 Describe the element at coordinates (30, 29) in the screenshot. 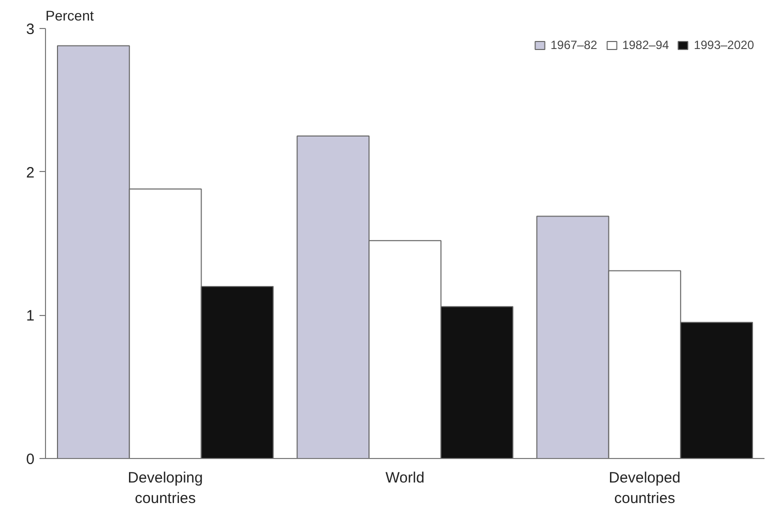

I see `y-tick-label: 3` at that location.